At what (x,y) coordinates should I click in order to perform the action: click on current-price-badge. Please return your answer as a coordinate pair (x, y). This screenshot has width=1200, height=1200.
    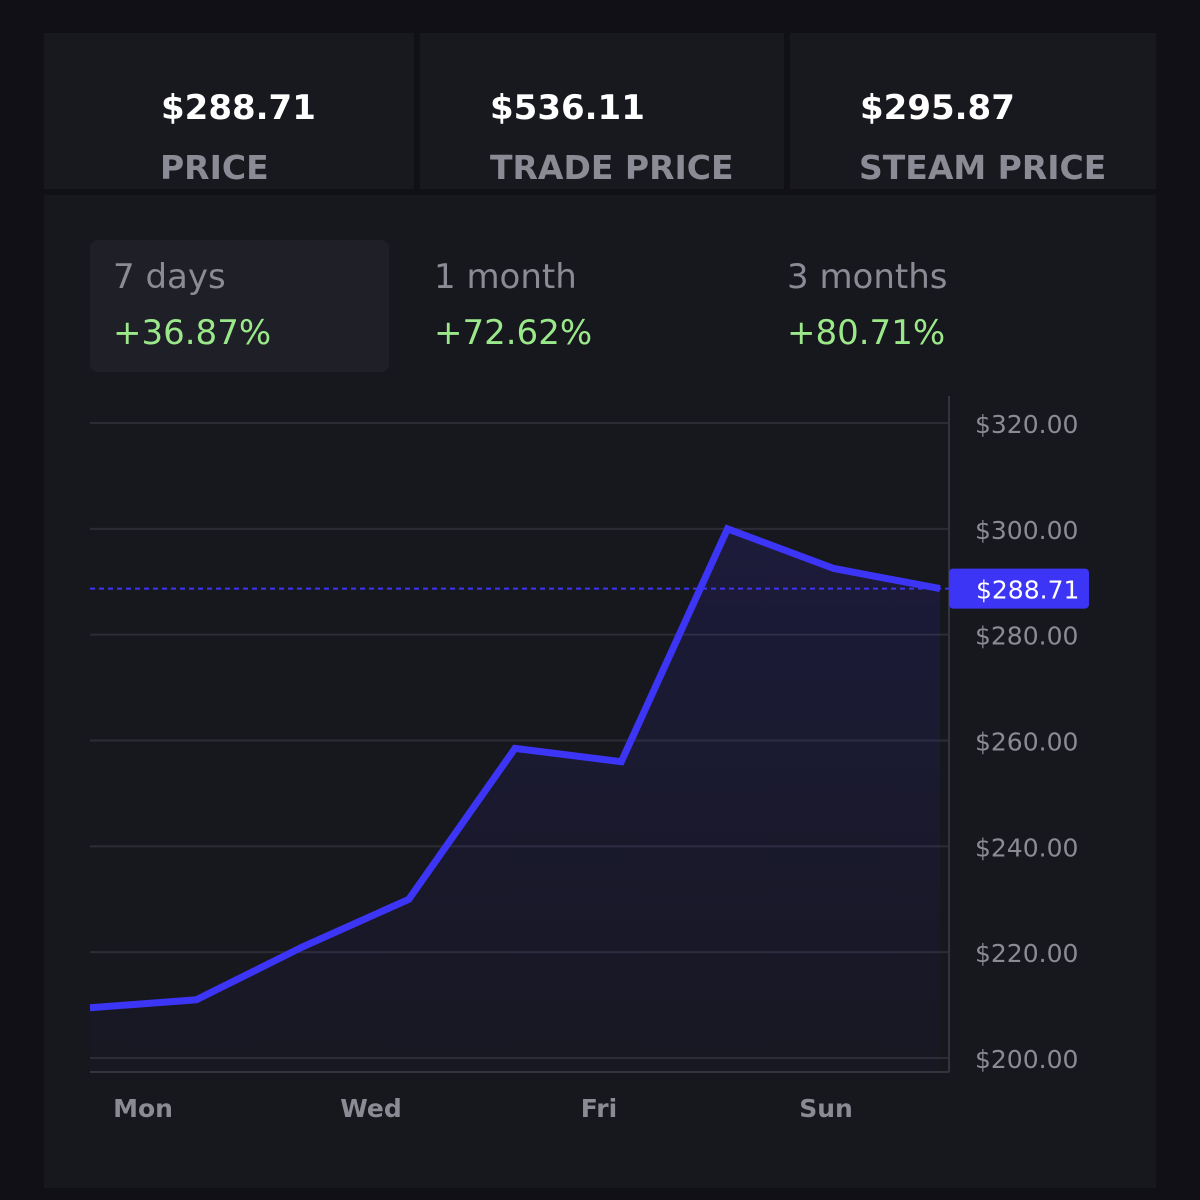
    Looking at the image, I should click on (1019, 588).